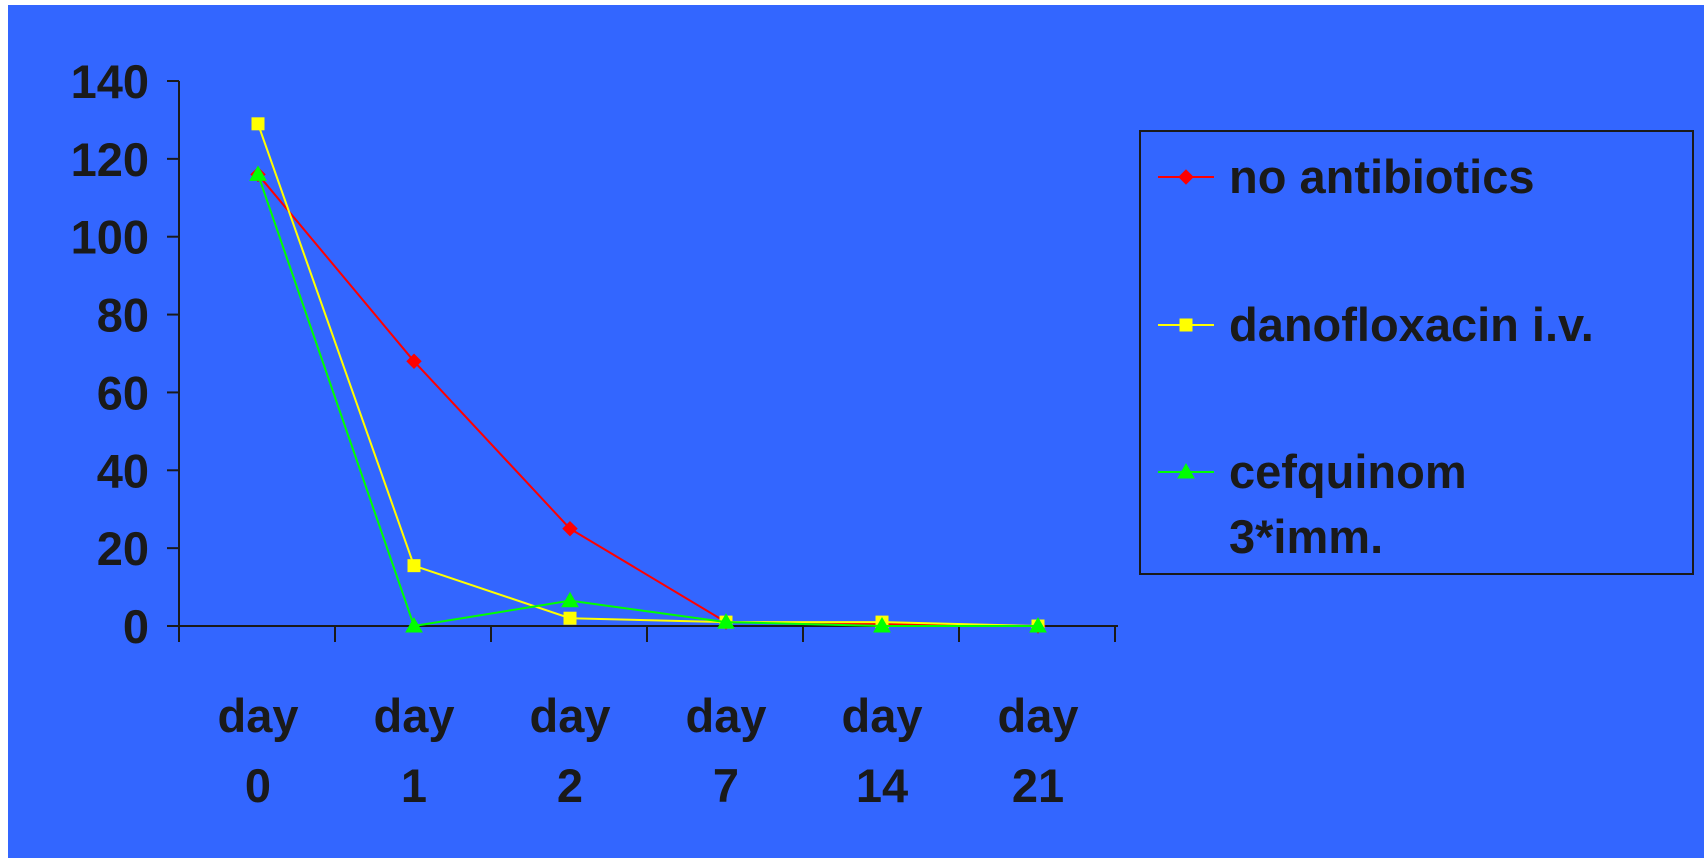 This screenshot has height=858, width=1704. I want to click on legend-item-2: danofloxacin i.v., so click(1376, 324).